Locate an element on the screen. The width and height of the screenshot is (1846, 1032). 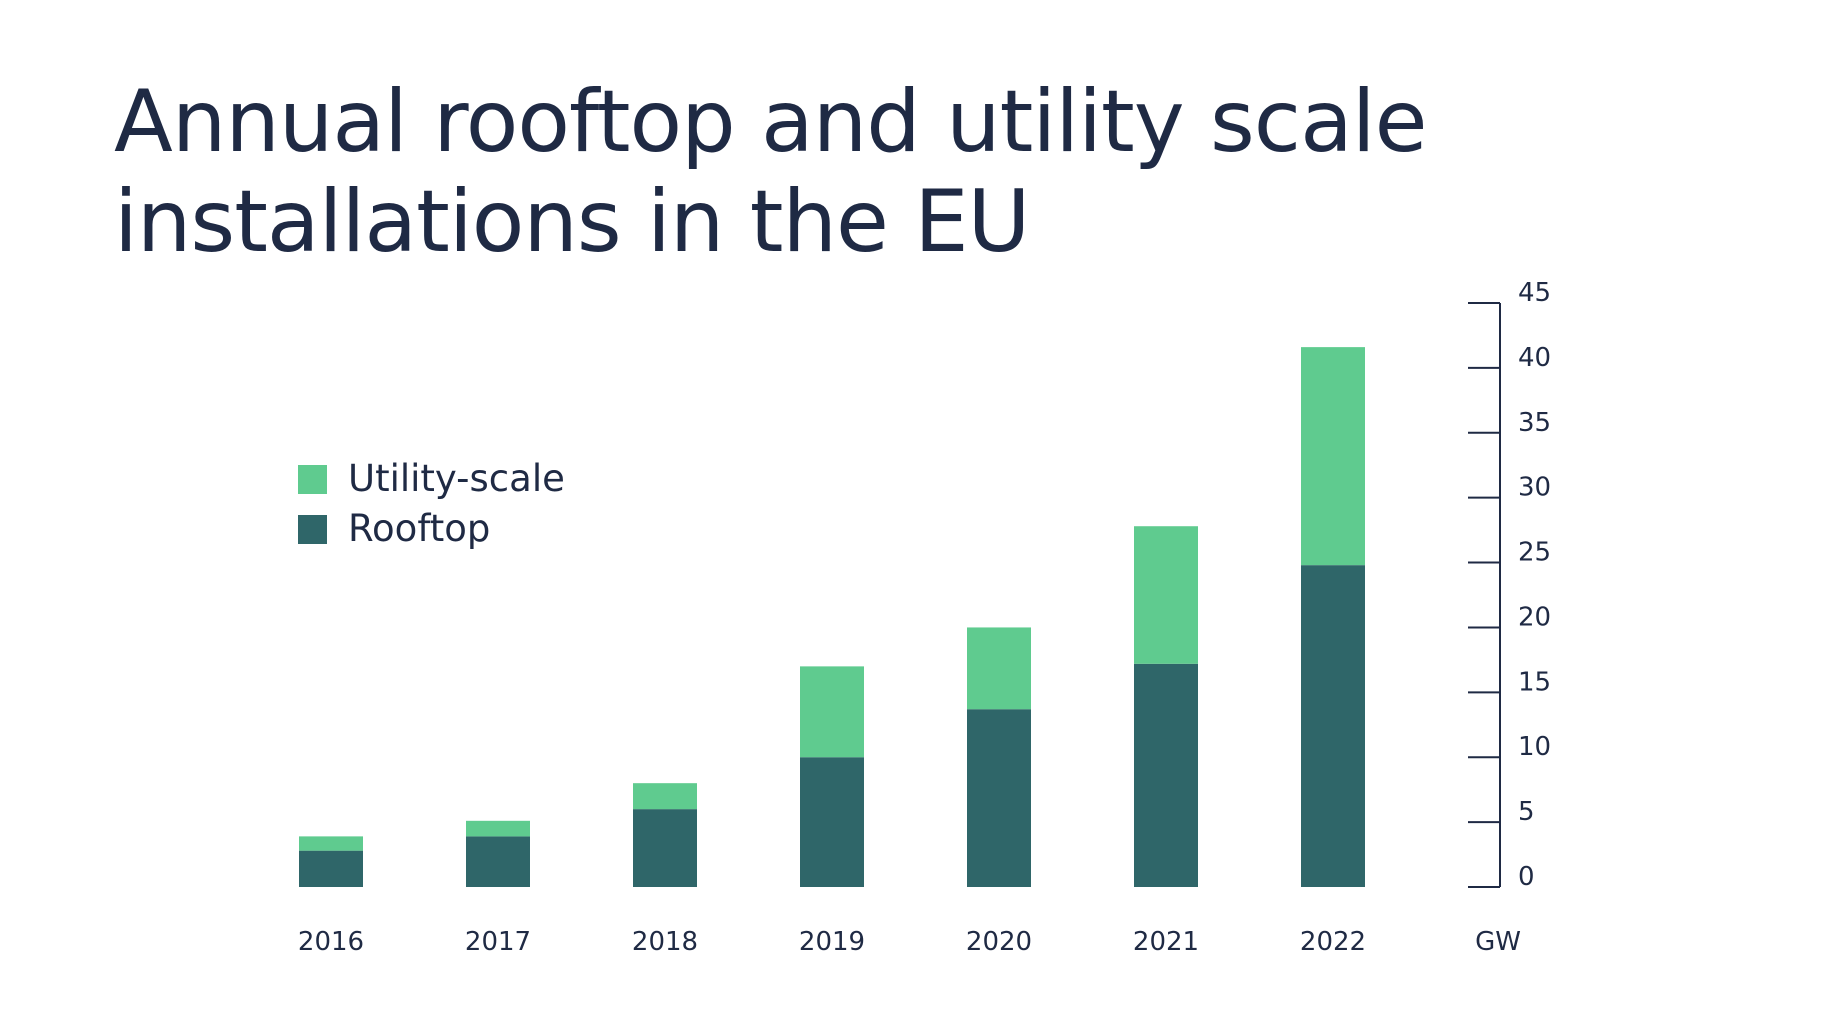
bar-utility-scale-2017 is located at coordinates (498, 828).